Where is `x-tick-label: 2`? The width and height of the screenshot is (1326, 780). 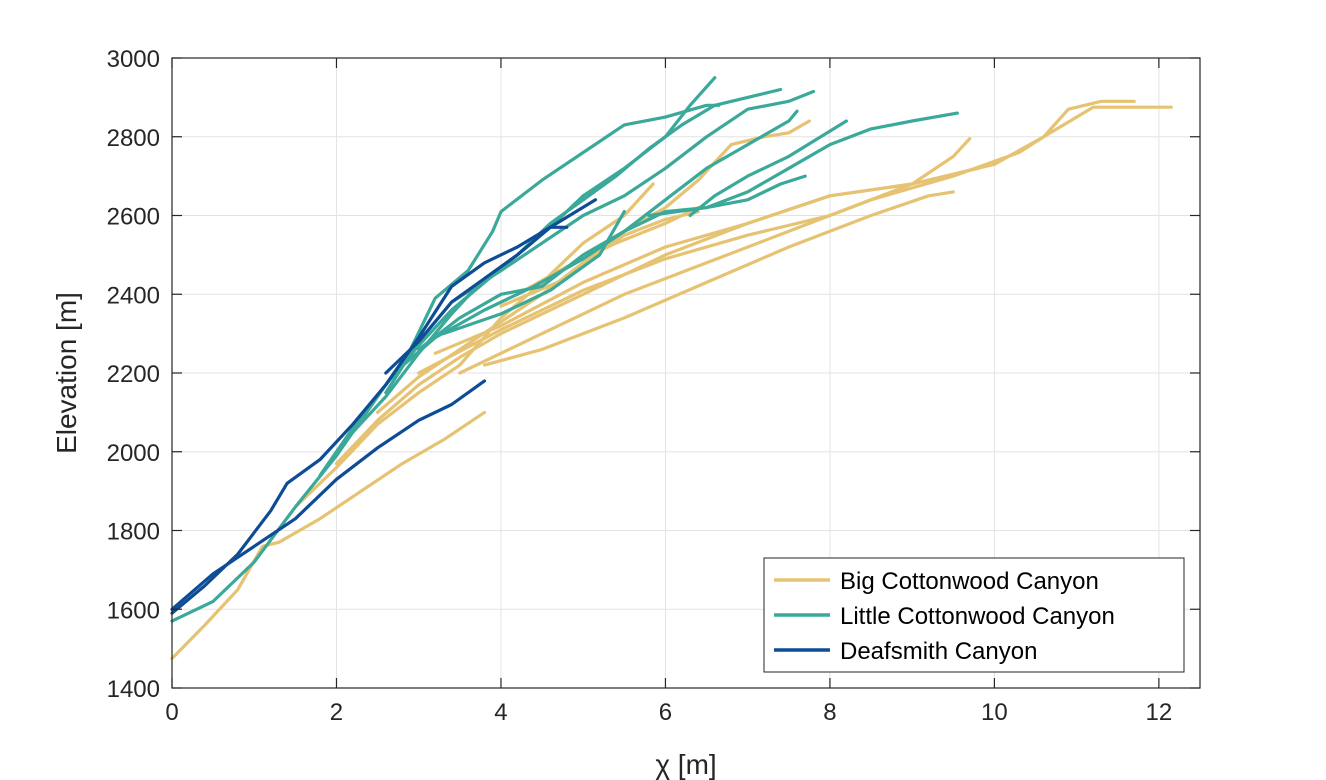
x-tick-label: 2 is located at coordinates (336, 712).